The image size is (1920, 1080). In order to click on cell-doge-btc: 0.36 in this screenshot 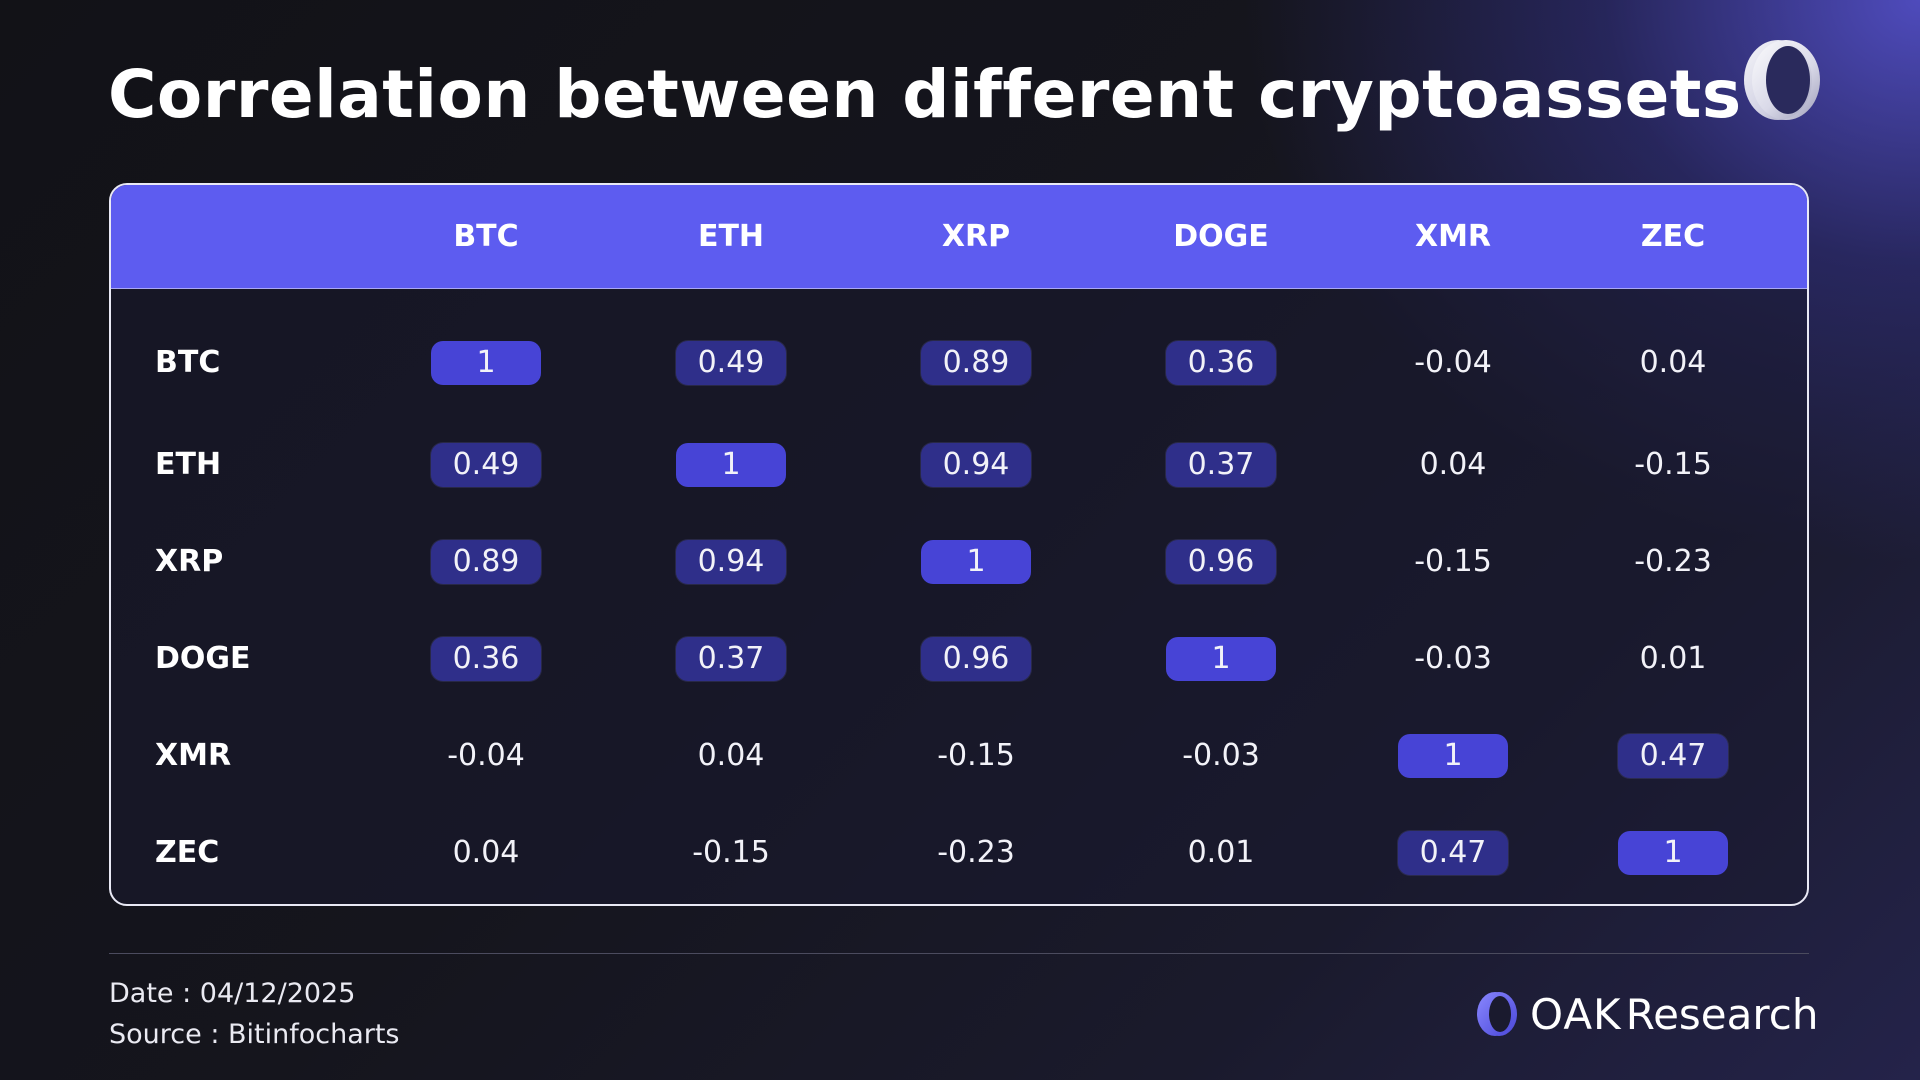, I will do `click(486, 659)`.